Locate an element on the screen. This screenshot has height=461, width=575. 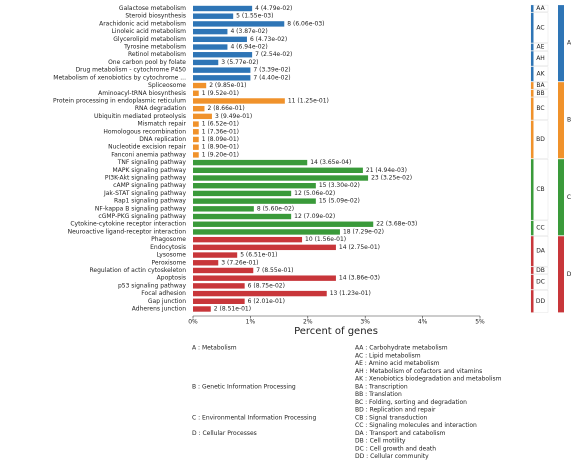
category-label: Retinol metabolism is located at coordinates (157, 54).